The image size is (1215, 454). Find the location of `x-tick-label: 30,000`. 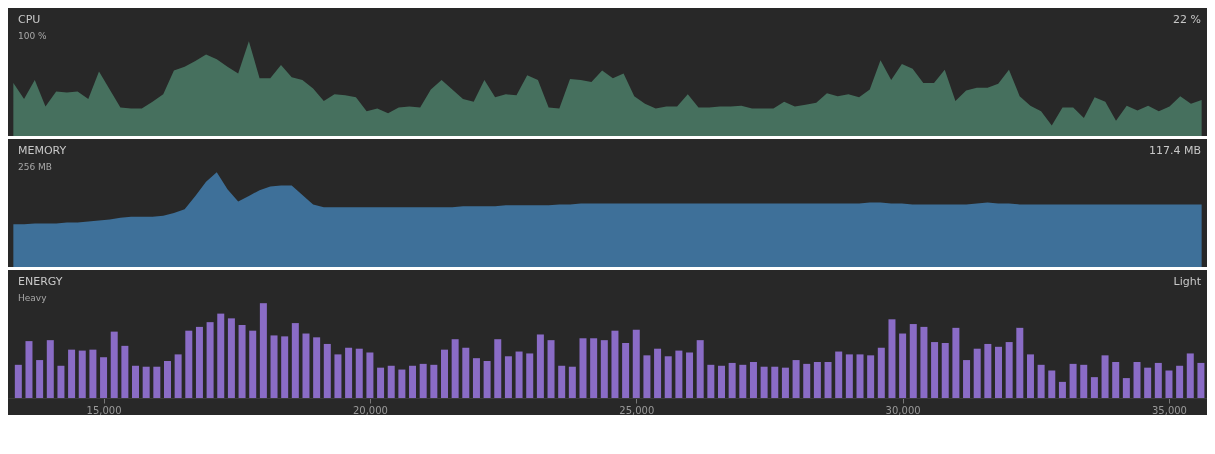

x-tick-label: 30,000 is located at coordinates (903, 410).